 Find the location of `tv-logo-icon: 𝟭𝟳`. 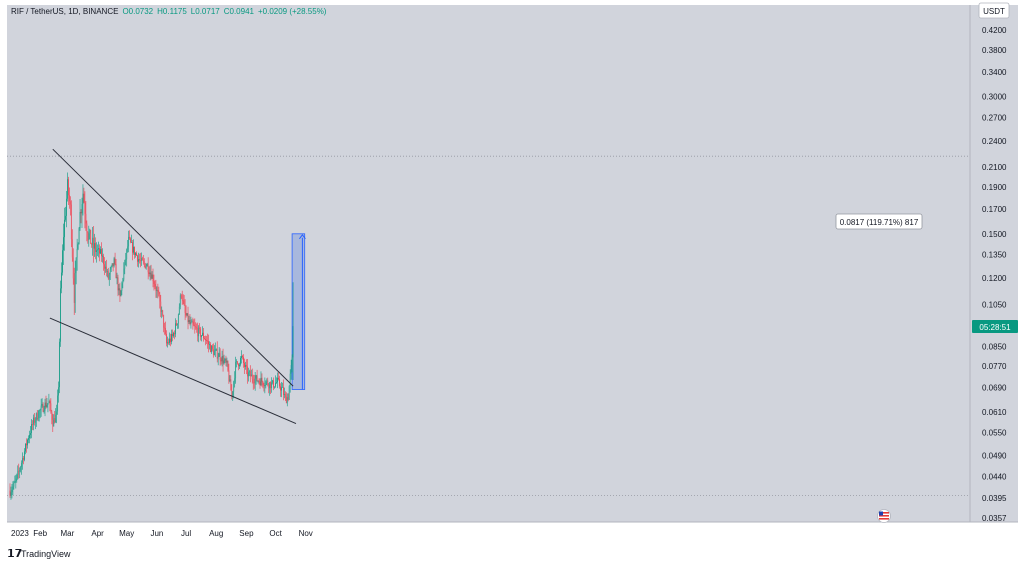

tv-logo-icon: 𝟭𝟳 is located at coordinates (14, 554).